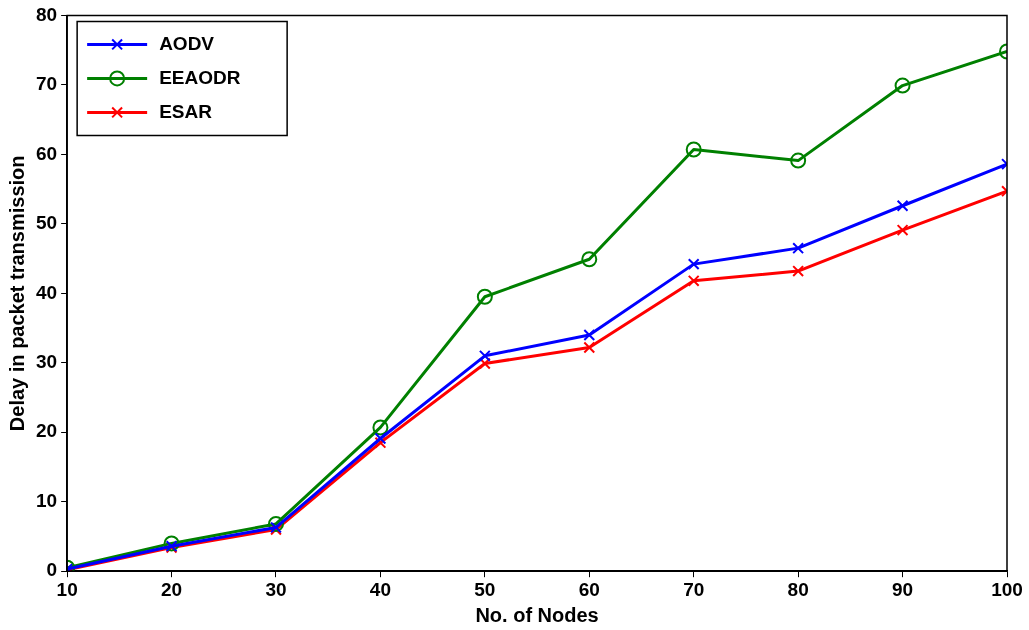 This screenshot has height=630, width=1029. I want to click on x-tick-label: 100, so click(1007, 589).